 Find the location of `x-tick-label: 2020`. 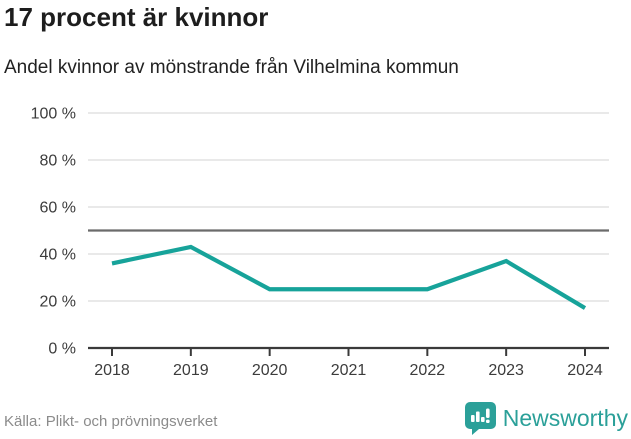

x-tick-label: 2020 is located at coordinates (270, 370).